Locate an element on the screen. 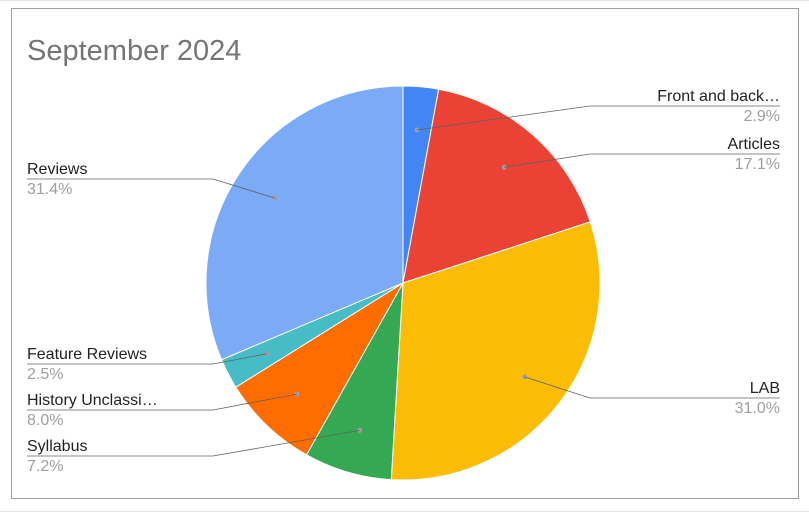 The image size is (809, 512). slice-name-label: Feature Reviews is located at coordinates (87, 354).